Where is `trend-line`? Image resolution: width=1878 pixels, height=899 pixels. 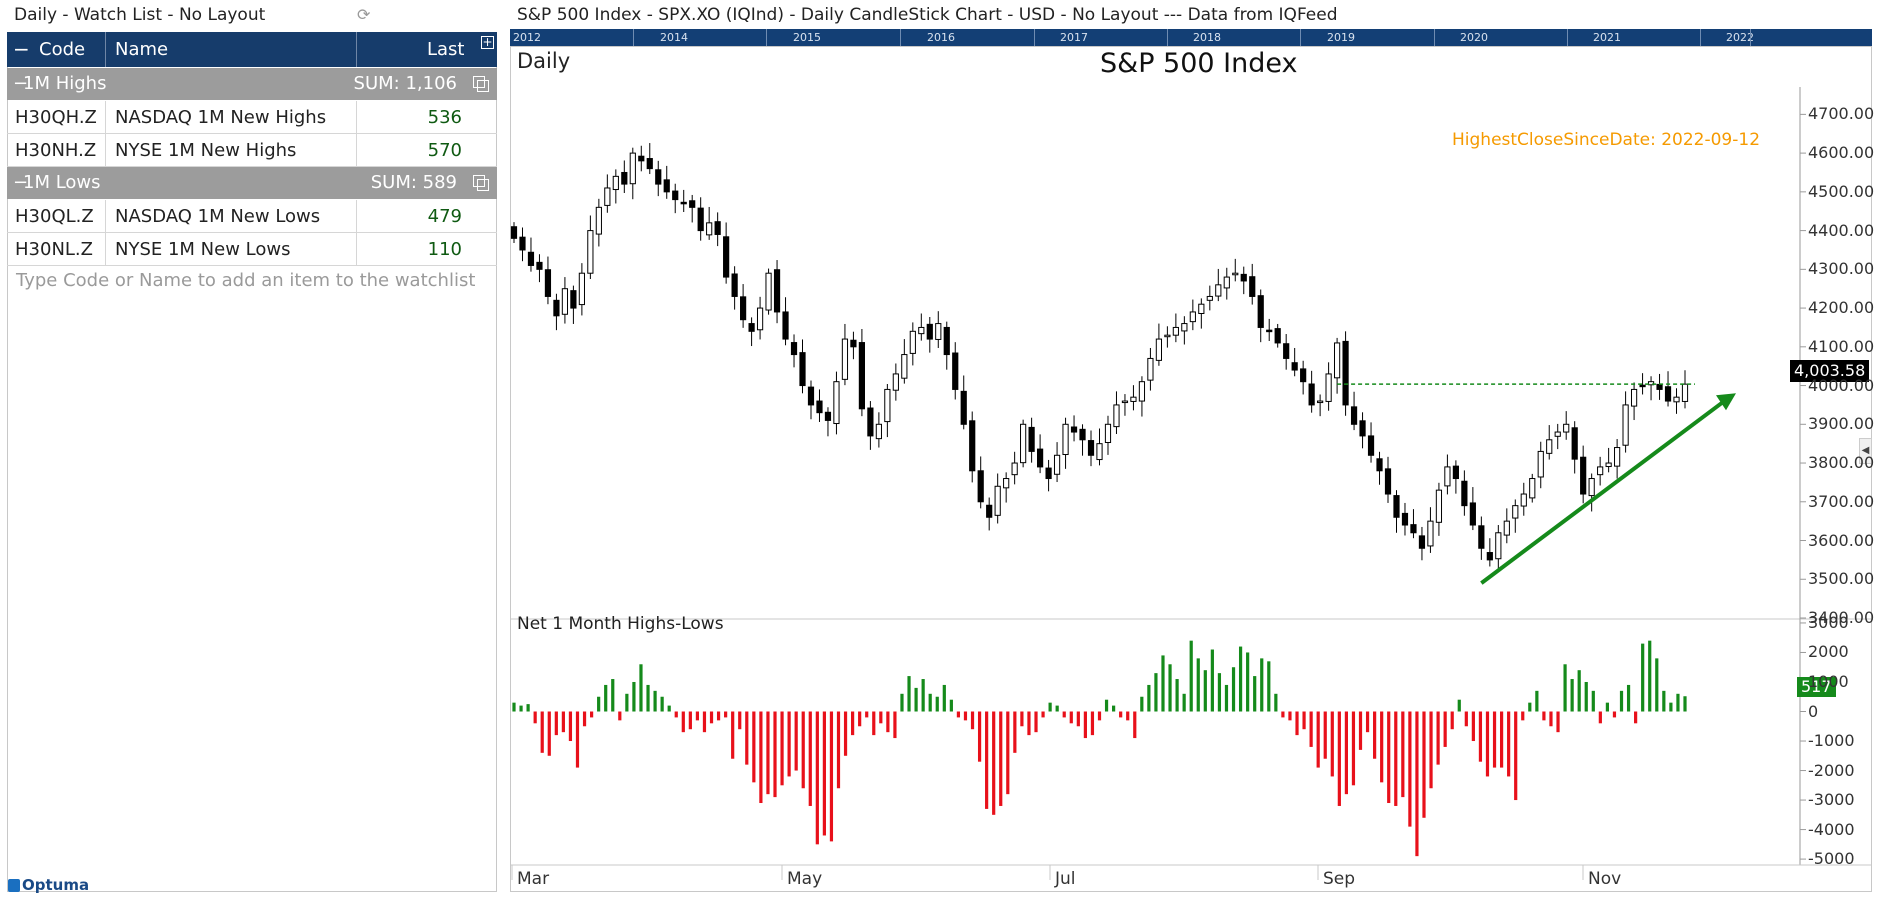
trend-line is located at coordinates (1603, 492).